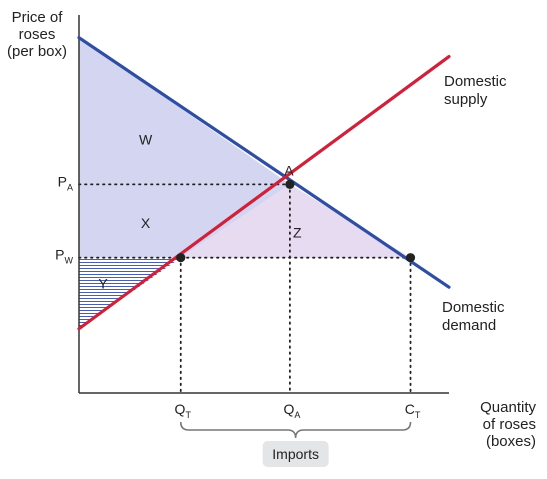 Image resolution: width=547 pixels, height=479 pixels. I want to click on x-tick-2-main: C, so click(410, 409).